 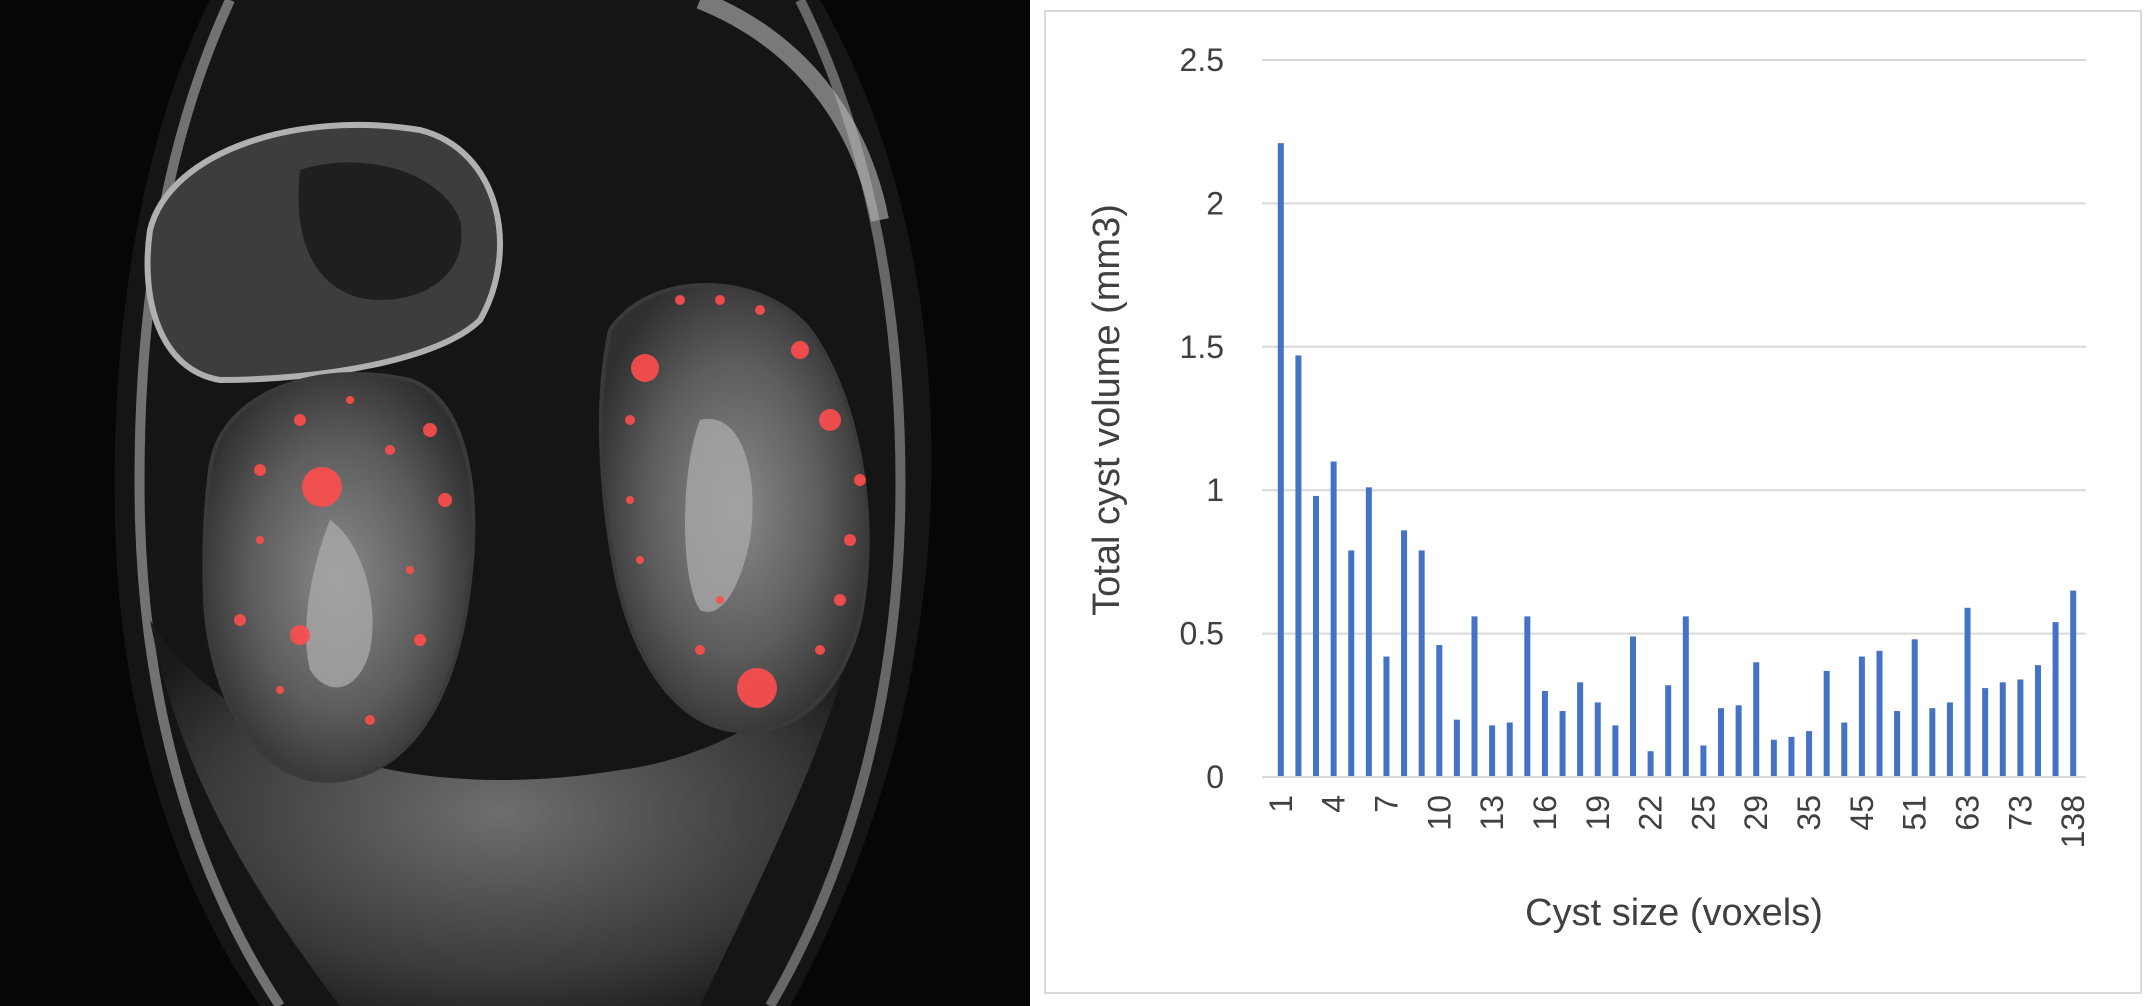 I want to click on y-tick-label: 1.5, so click(x=1202, y=347).